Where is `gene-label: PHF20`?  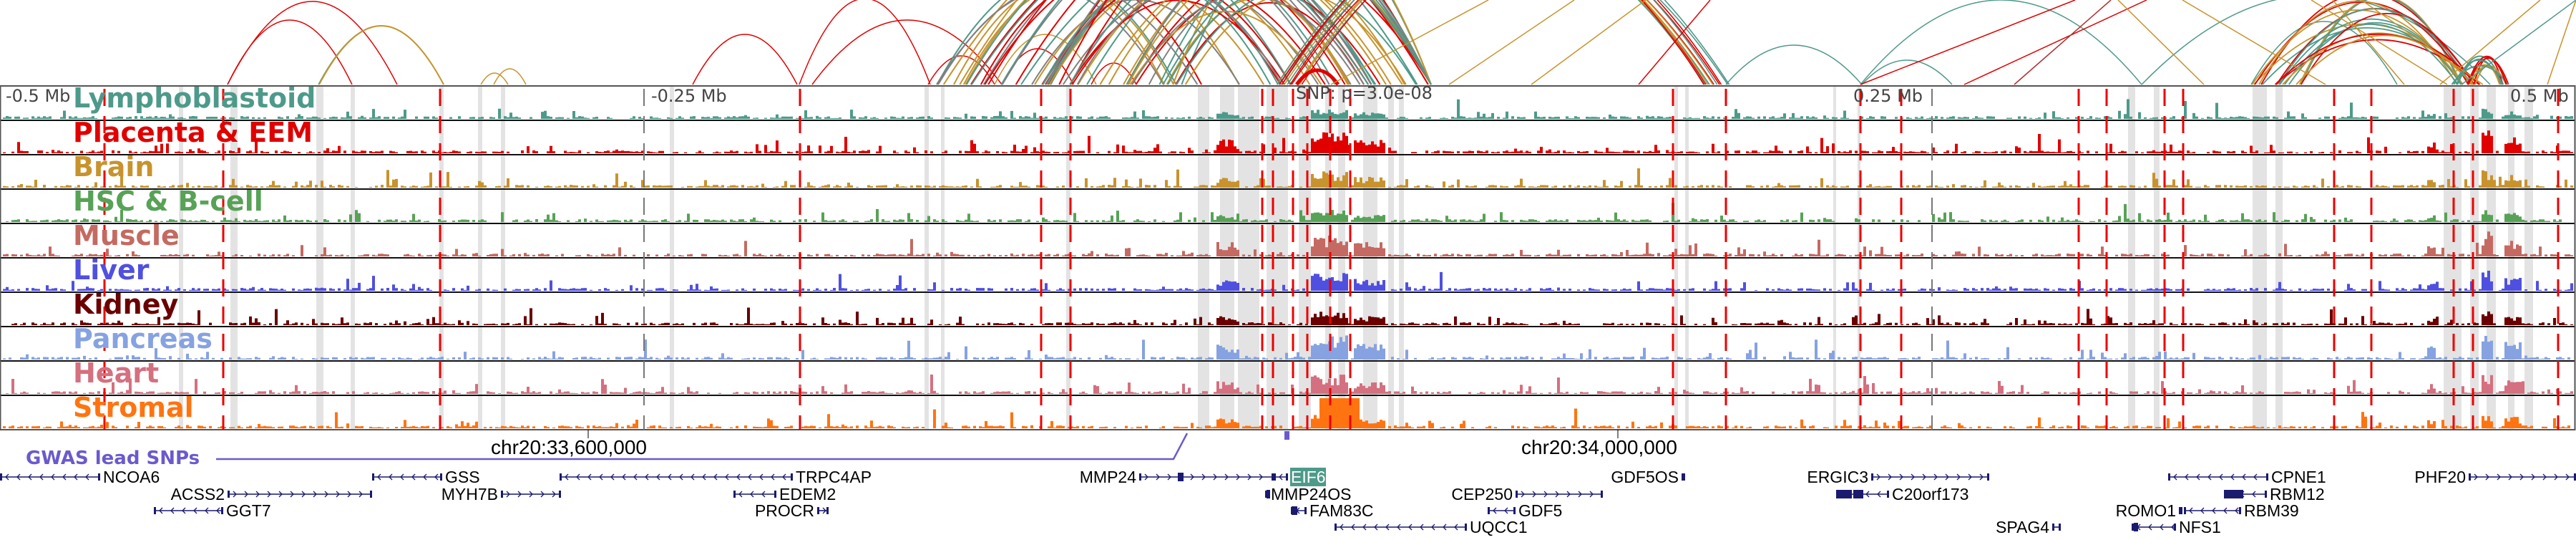
gene-label: PHF20 is located at coordinates (2440, 477).